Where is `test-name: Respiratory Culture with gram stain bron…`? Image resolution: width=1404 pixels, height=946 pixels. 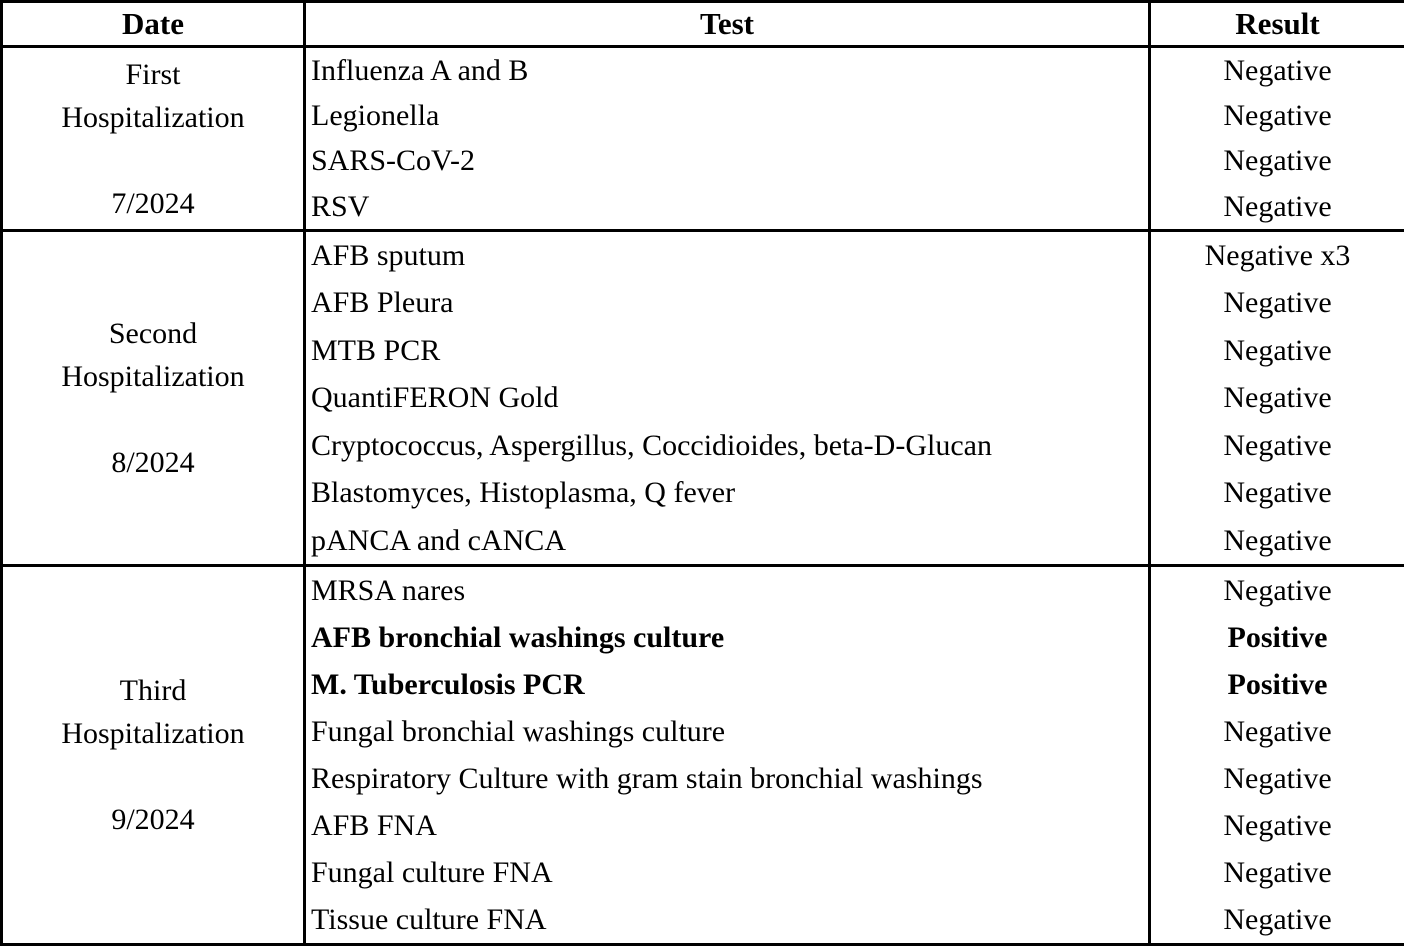 test-name: Respiratory Culture with gram stain bron… is located at coordinates (647, 778).